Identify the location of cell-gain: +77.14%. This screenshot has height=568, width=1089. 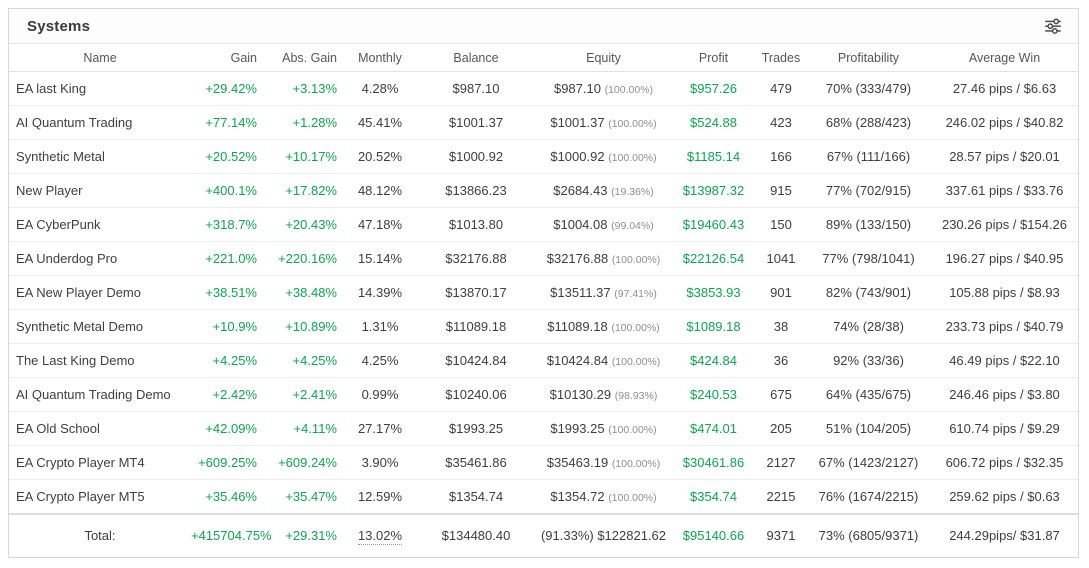
(227, 122).